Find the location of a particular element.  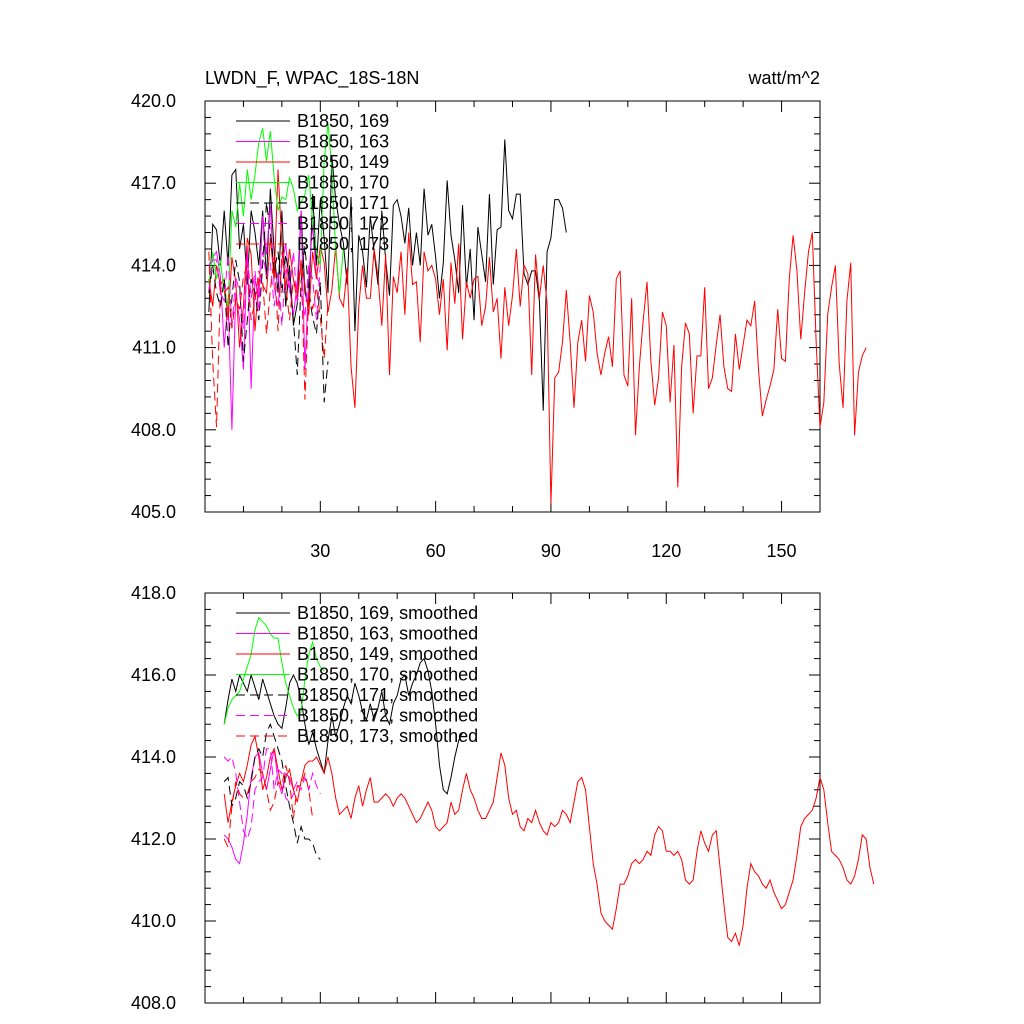

y-tick-label: 410.0 is located at coordinates (153, 921).